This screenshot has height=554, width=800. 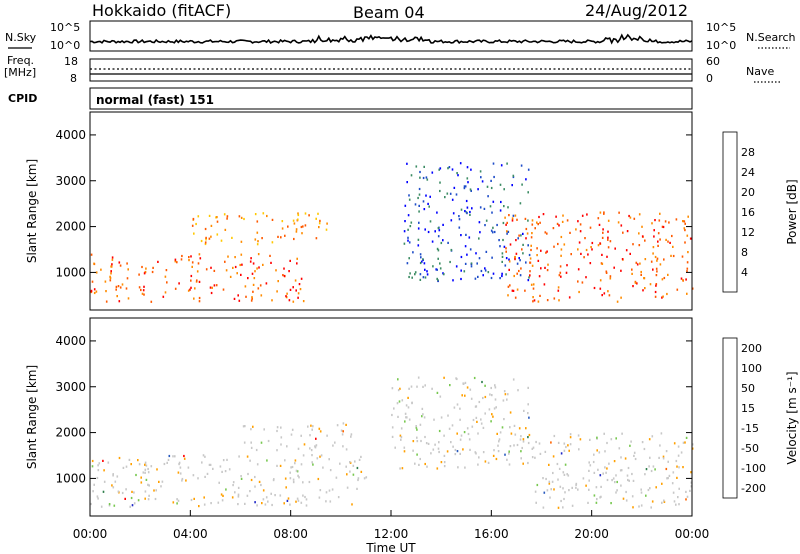 What do you see at coordinates (70, 135) in the screenshot?
I see `y-tick-label: 4000` at bounding box center [70, 135].